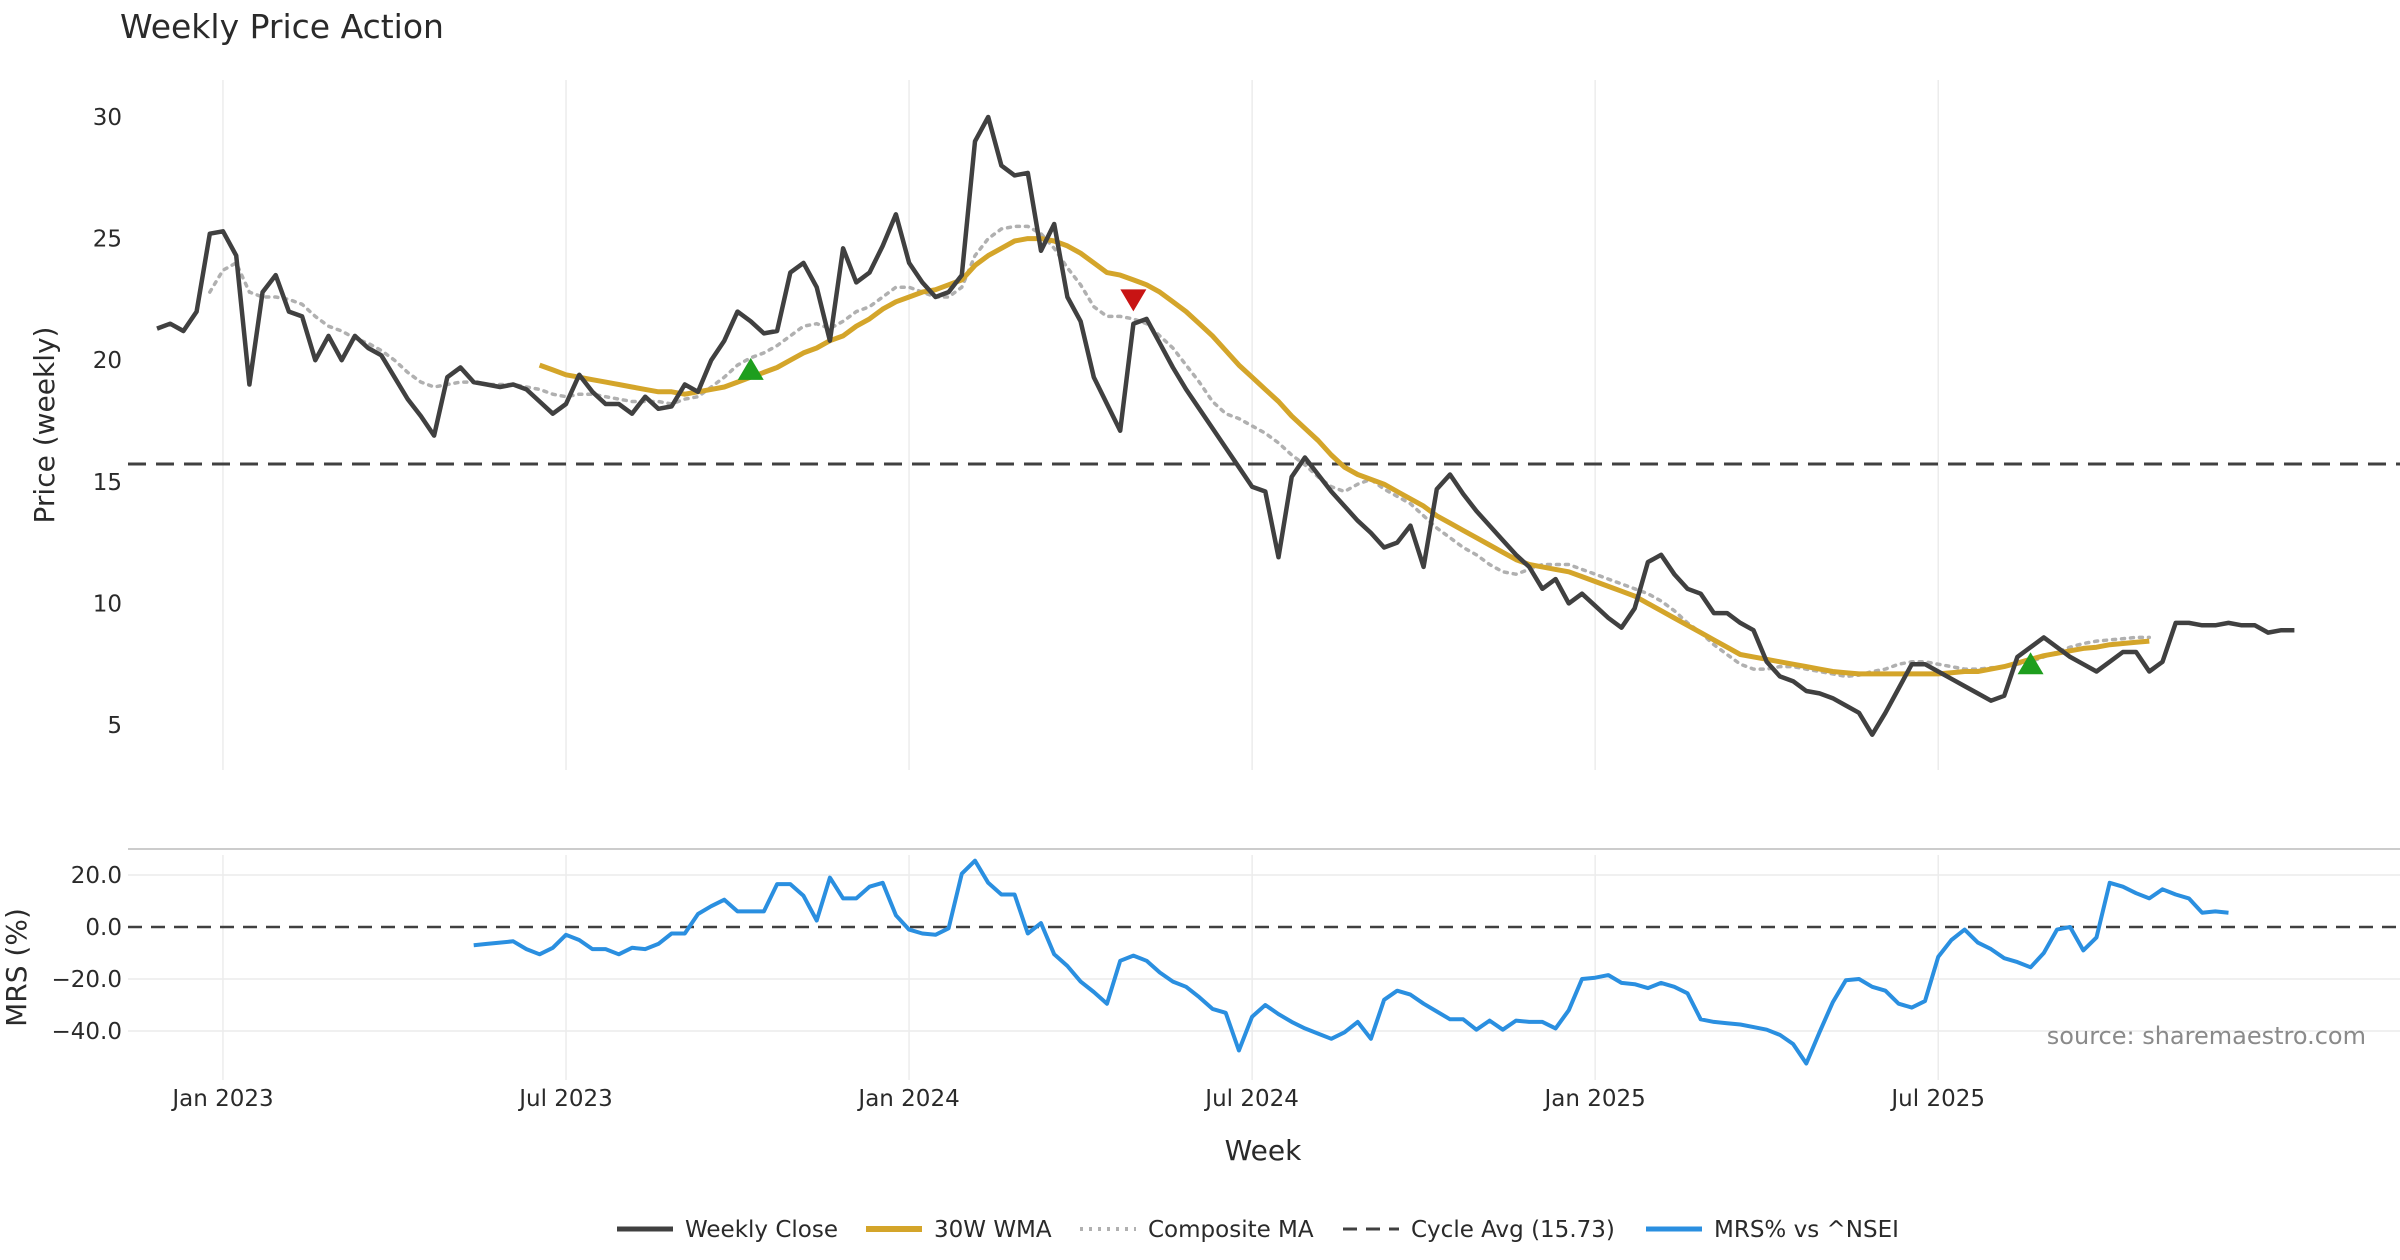 The width and height of the screenshot is (2400, 1260). Describe the element at coordinates (87, 980) in the screenshot. I see `mrs-y-tick-label: −20.0` at that location.